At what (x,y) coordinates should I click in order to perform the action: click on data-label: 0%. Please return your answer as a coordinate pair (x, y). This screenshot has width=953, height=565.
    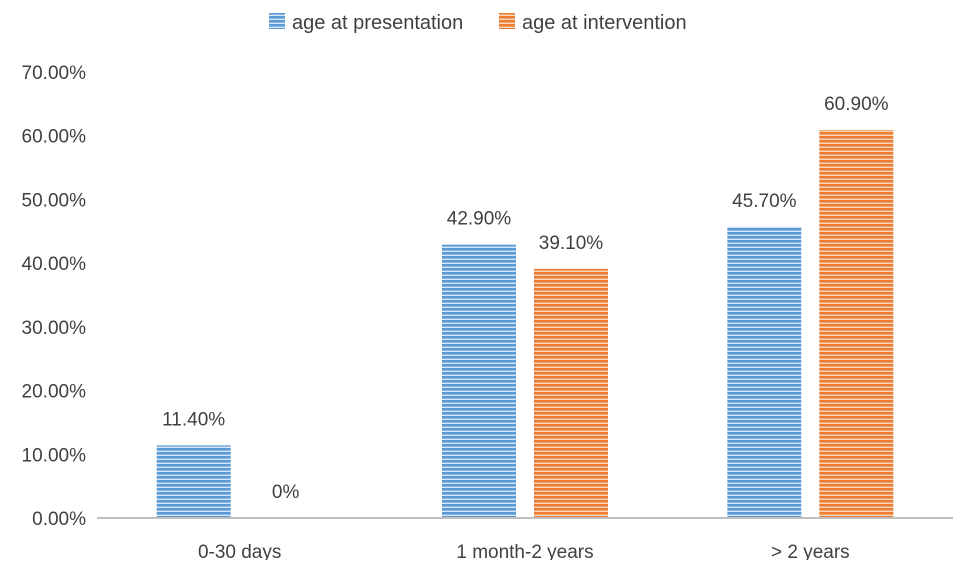
    Looking at the image, I should click on (286, 492).